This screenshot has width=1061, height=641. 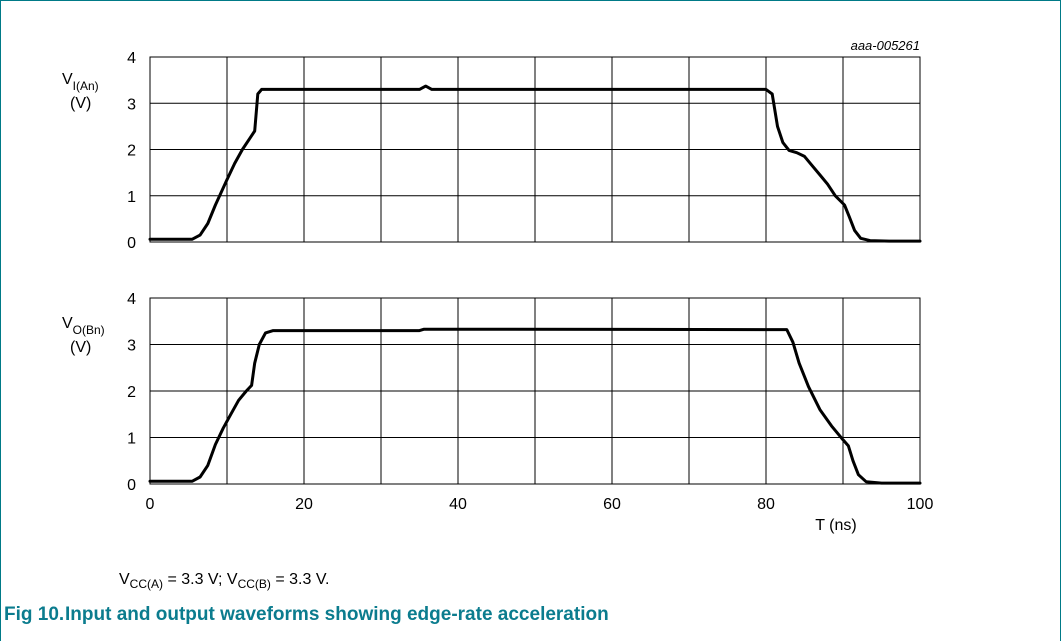 What do you see at coordinates (131, 58) in the screenshot?
I see `input-y-tick-label: 4` at bounding box center [131, 58].